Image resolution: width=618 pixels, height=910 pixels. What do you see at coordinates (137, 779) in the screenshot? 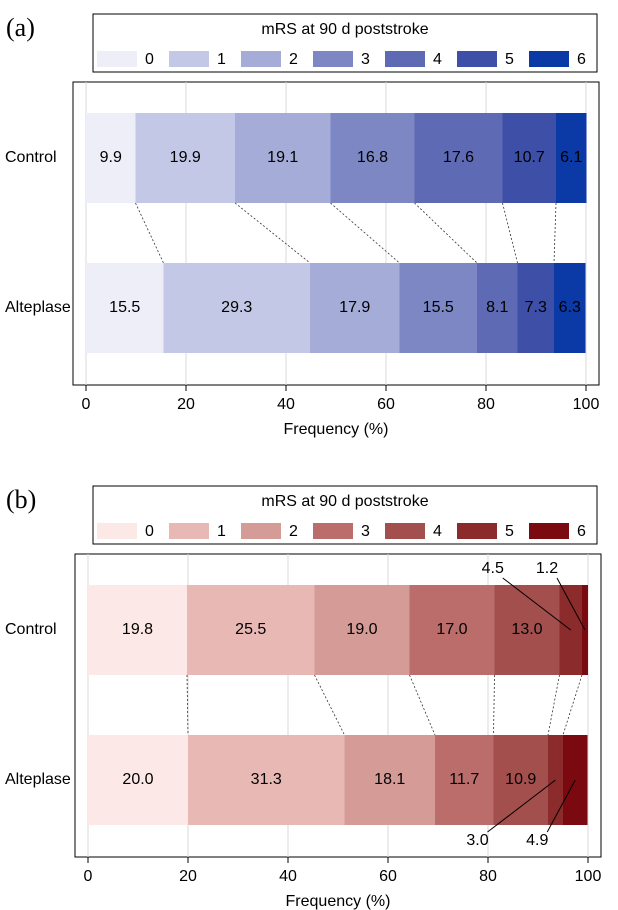
I see `value-label: 20.0` at bounding box center [137, 779].